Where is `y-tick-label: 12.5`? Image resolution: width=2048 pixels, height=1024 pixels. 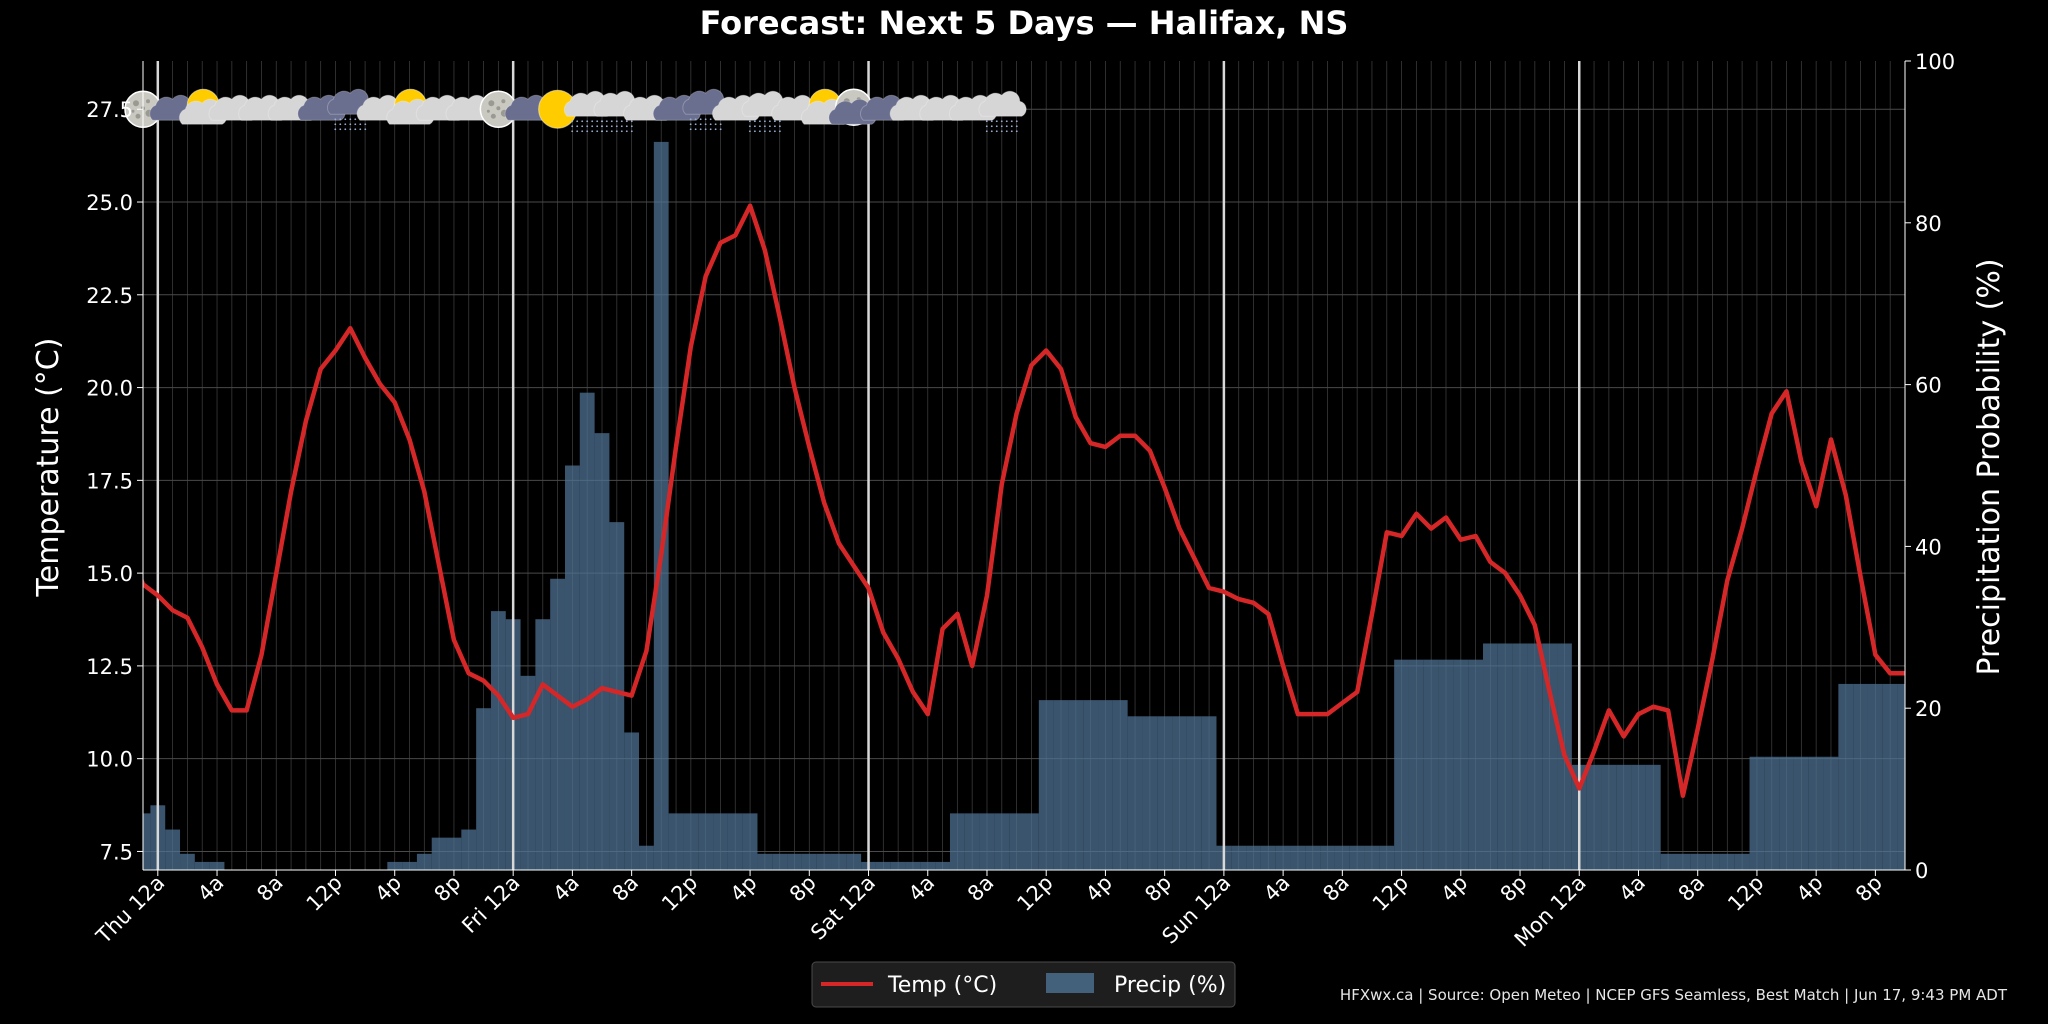 y-tick-label: 12.5 is located at coordinates (109, 667).